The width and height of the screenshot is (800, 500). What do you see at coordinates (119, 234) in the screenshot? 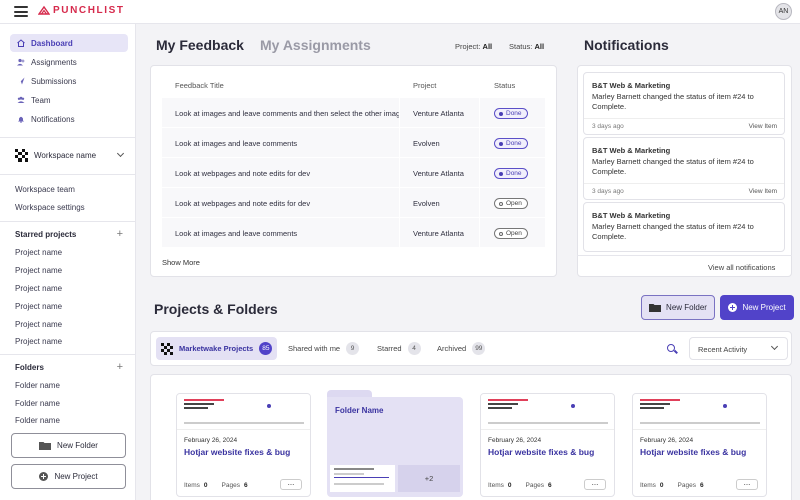
I see `add-starred-plus-icon: +` at bounding box center [119, 234].